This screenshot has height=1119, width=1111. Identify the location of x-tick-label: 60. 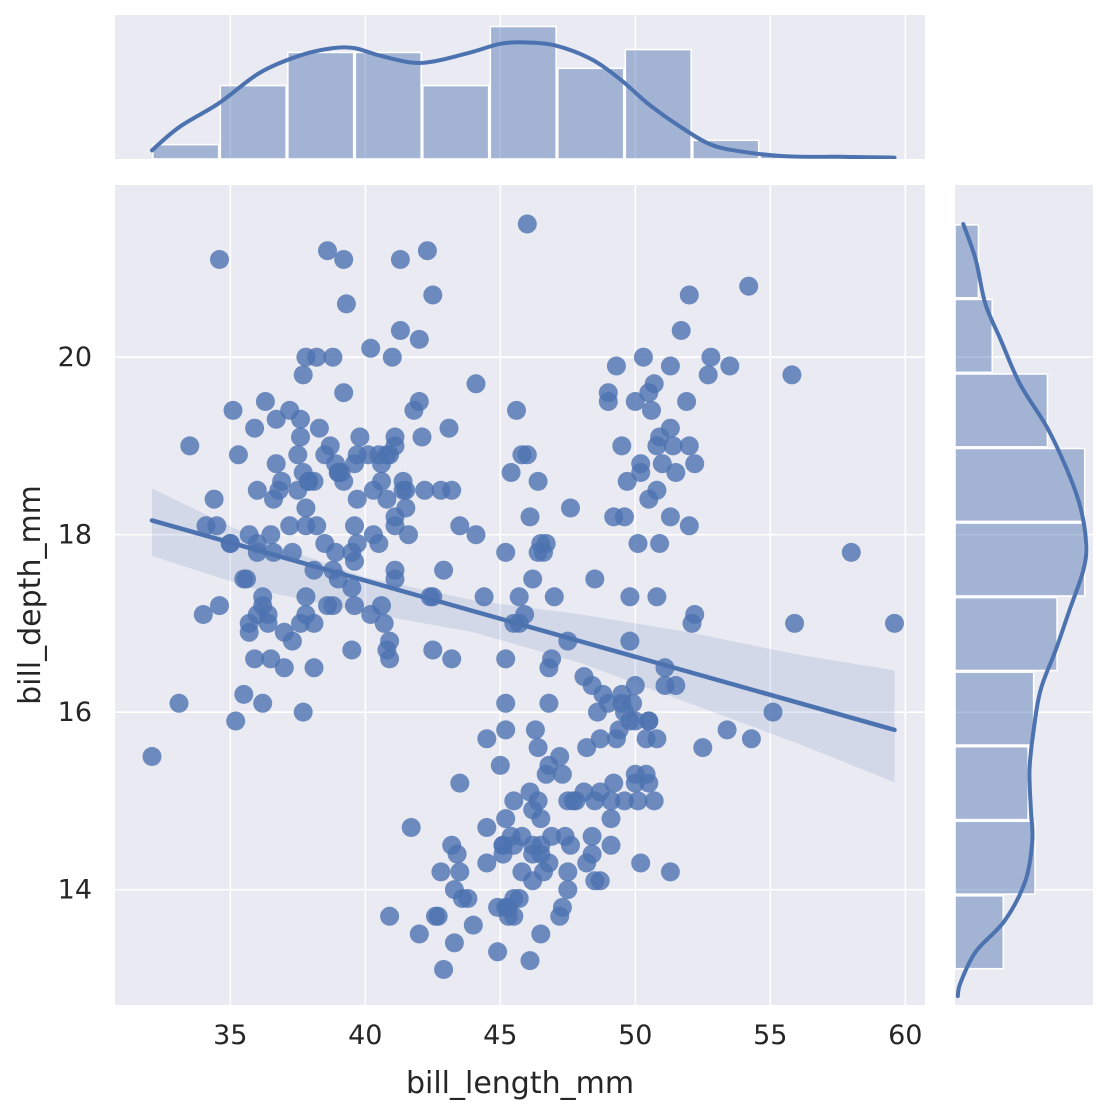
(905, 1035).